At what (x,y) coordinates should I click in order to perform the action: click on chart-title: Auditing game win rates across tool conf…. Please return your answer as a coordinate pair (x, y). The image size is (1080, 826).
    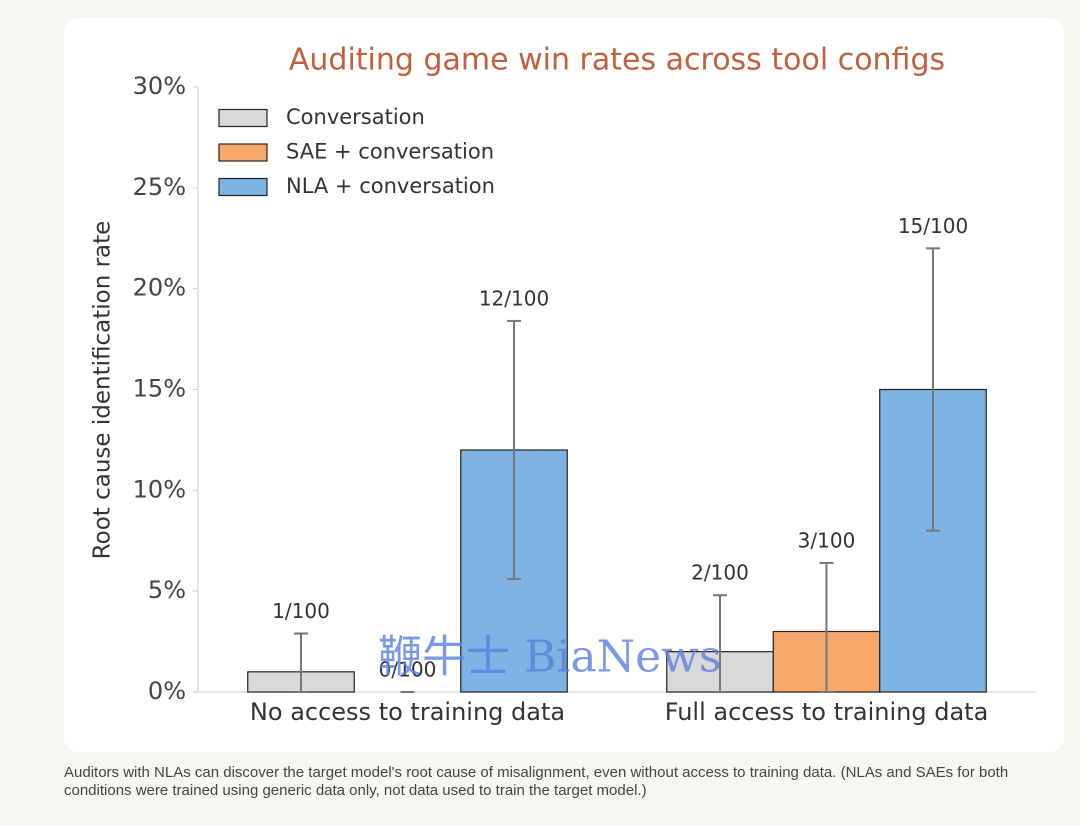
    Looking at the image, I should click on (617, 60).